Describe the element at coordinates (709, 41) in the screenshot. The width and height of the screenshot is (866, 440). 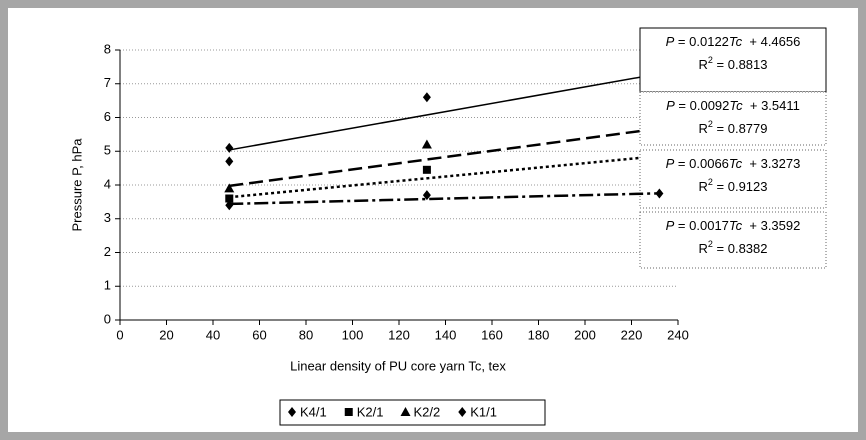
I see `equation-part: 0.0122` at that location.